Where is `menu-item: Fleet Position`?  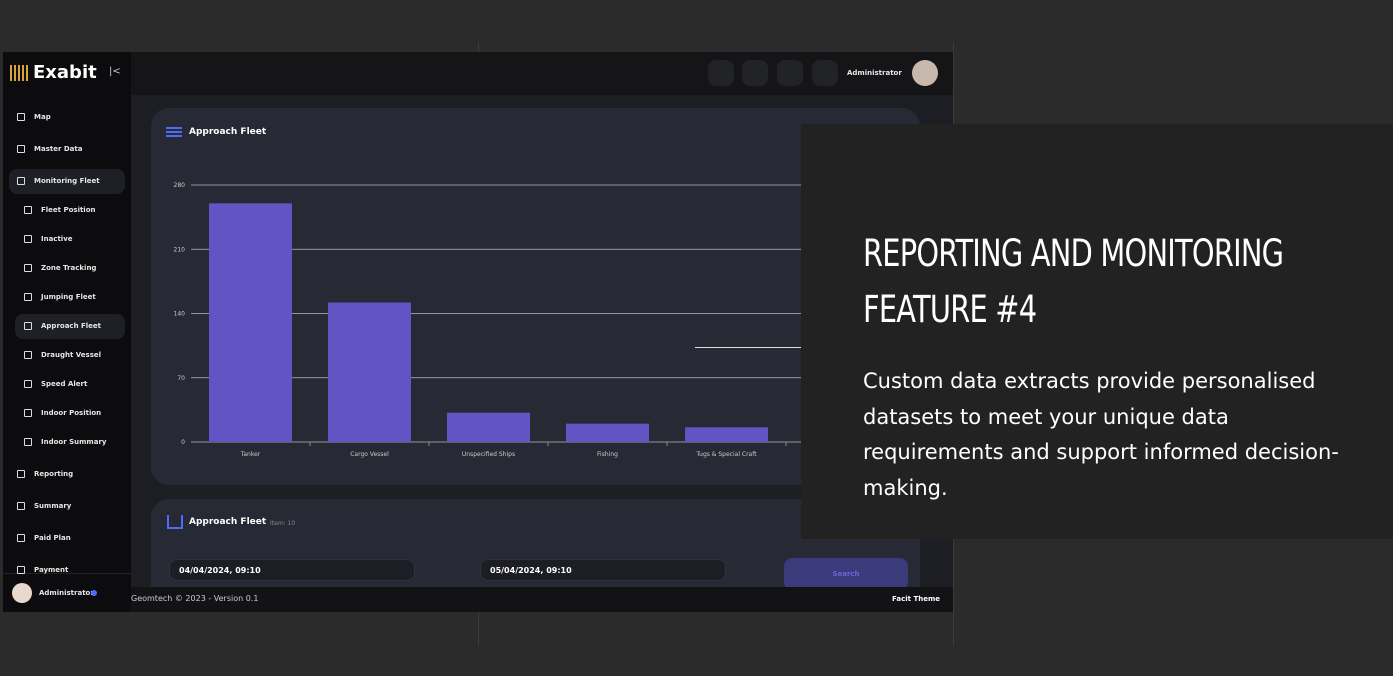
menu-item: Fleet Position is located at coordinates (60, 210).